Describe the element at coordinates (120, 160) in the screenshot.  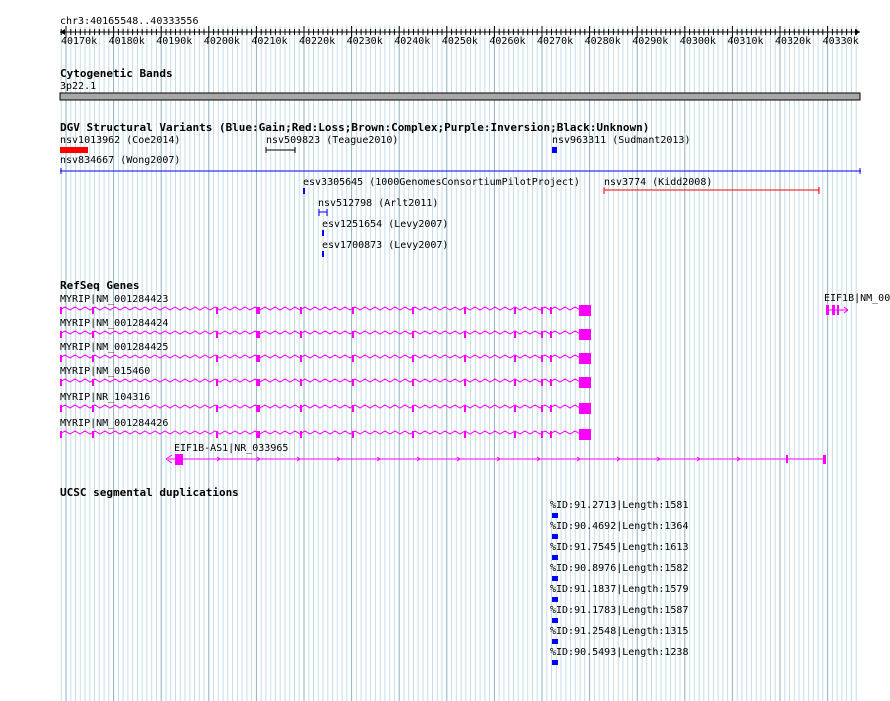
I see `dgv-feature-label: nsv834667 (Wong2007)` at that location.